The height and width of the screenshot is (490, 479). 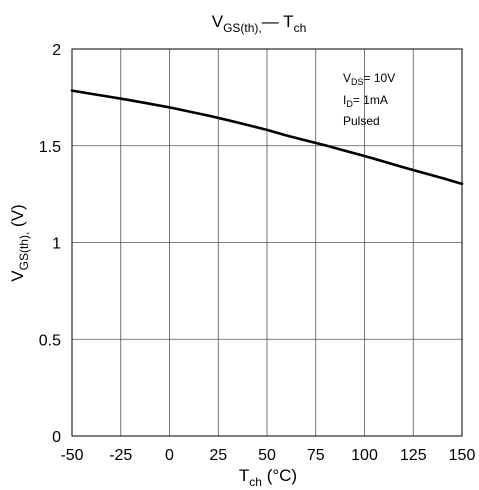 I want to click on x-tick-label: 125, so click(x=413, y=455).